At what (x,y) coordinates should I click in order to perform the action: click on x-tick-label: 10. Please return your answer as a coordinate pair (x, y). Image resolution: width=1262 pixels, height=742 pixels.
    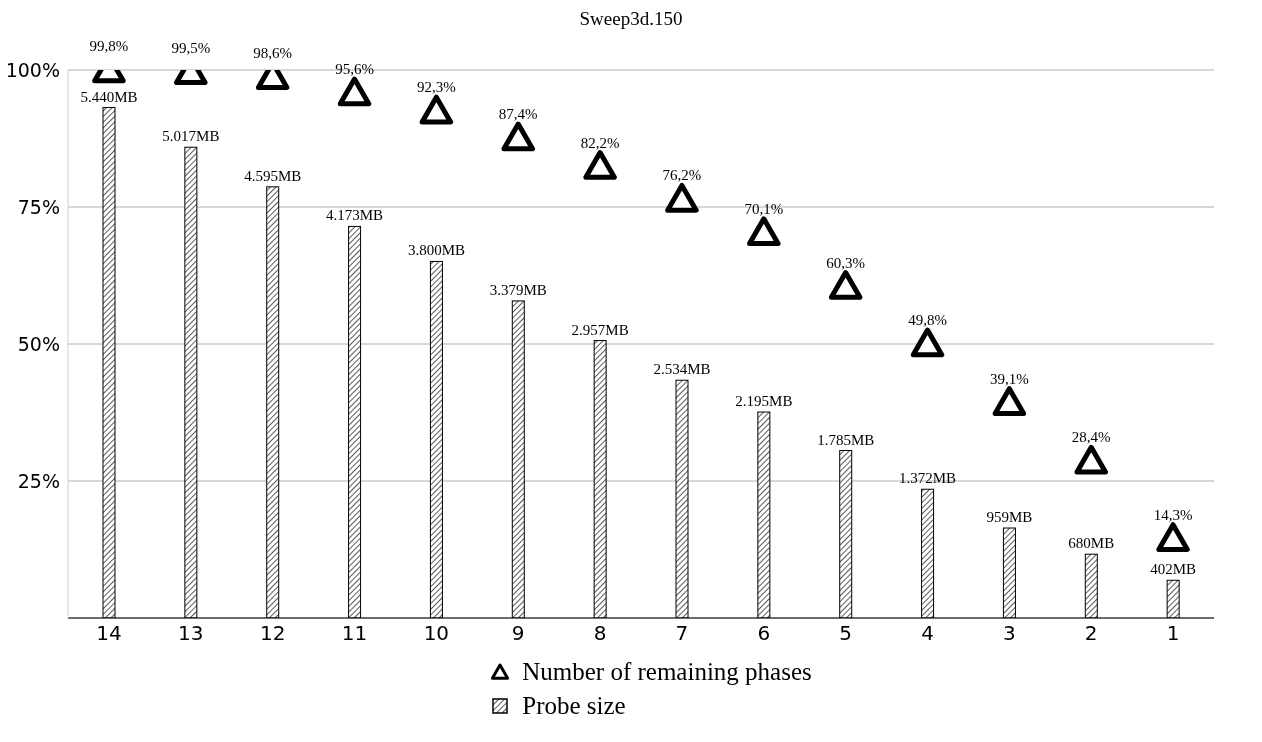
    Looking at the image, I should click on (436, 633).